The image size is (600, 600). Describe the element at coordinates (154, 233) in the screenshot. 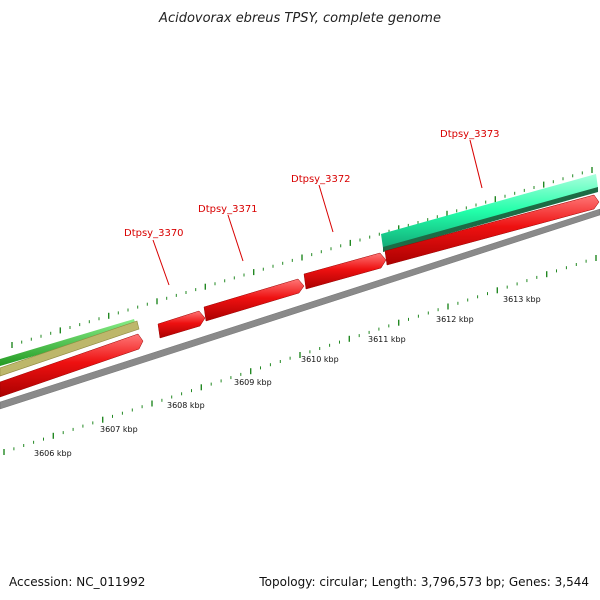

I see `gene-label-dtpsy-3370: Dtpsy_3370` at that location.